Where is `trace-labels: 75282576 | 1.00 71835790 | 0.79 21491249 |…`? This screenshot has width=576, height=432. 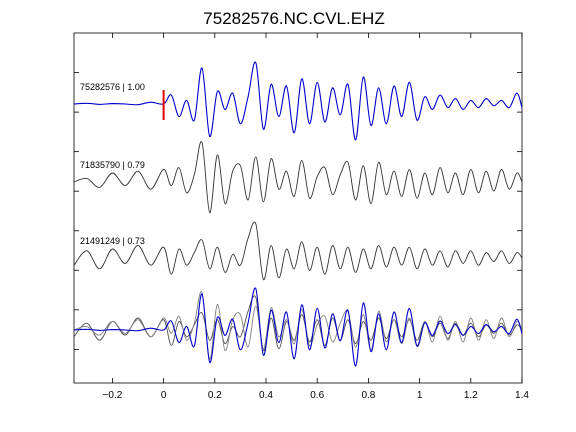
trace-labels: 75282576 | 1.00 71835790 | 0.79 21491249 |… is located at coordinates (112, 164).